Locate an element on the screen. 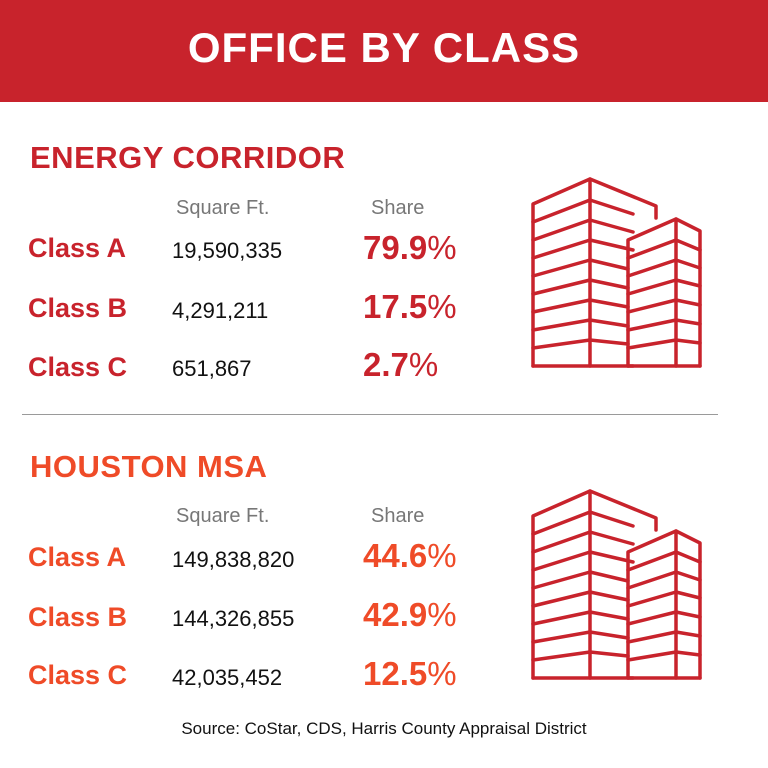 This screenshot has width=768, height=768. share-value: 42.9 is located at coordinates (395, 614).